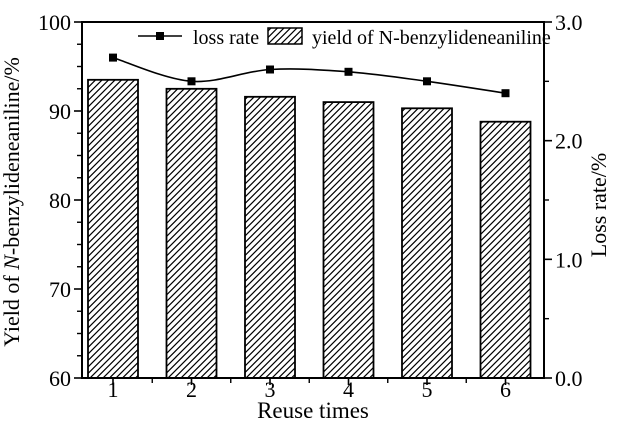 Image resolution: width=620 pixels, height=432 pixels. What do you see at coordinates (505, 389) in the screenshot?
I see `x-tick-label: 6` at bounding box center [505, 389].